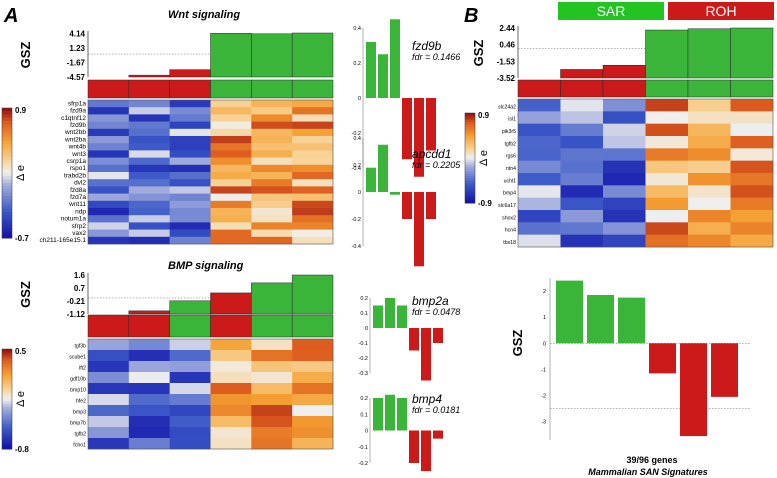  What do you see at coordinates (15, 174) in the screenshot?
I see `wnt-color-legend: 0.9 -0.7 Δ e` at bounding box center [15, 174].